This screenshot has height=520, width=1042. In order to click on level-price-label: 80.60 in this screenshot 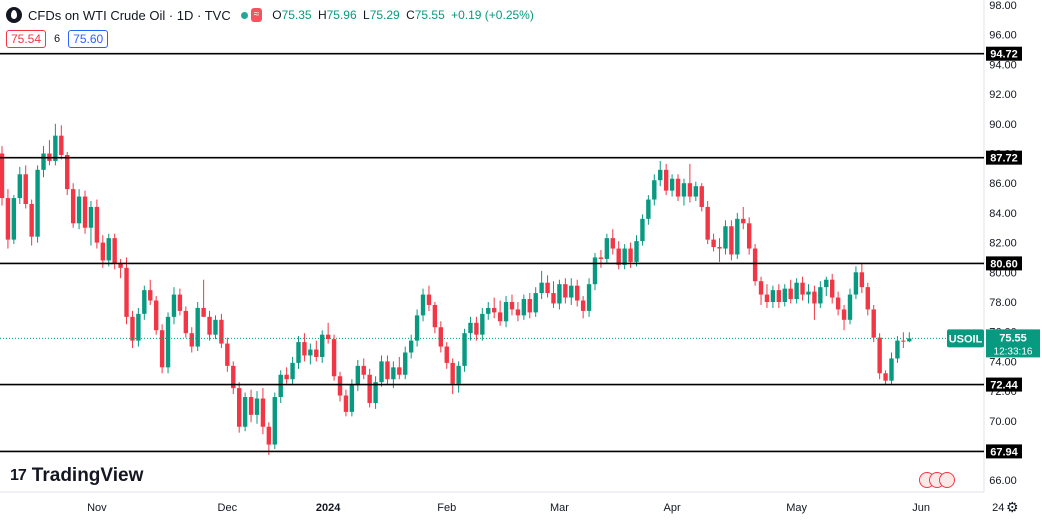, I will do `click(1004, 264)`.